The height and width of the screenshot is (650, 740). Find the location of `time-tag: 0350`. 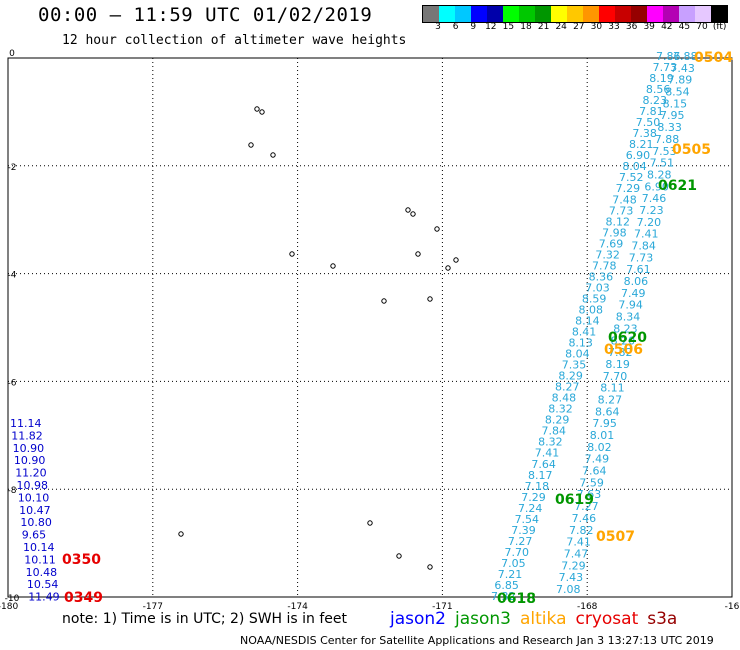

time-tag: 0350 is located at coordinates (81, 560).